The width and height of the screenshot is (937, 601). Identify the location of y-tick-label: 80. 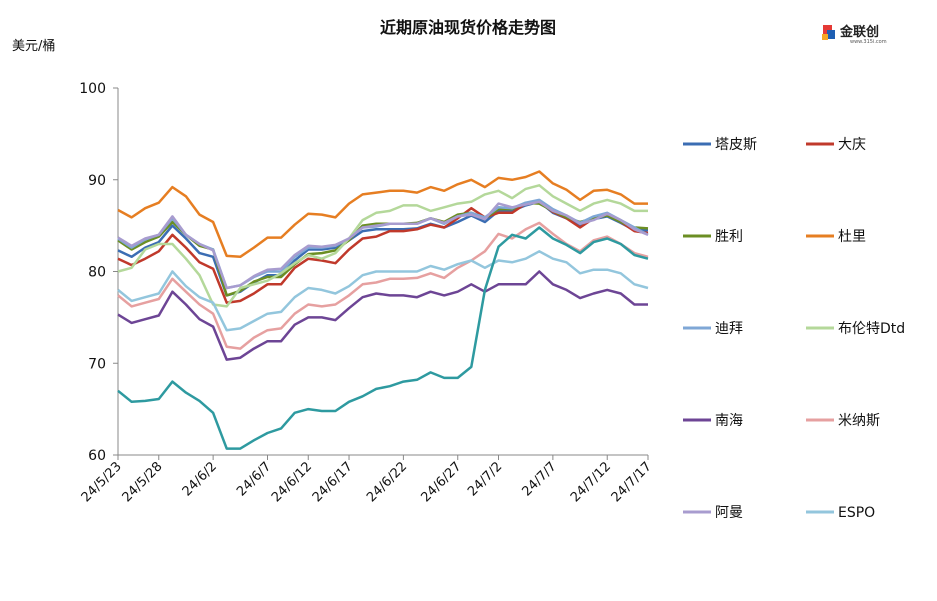
(97, 273).